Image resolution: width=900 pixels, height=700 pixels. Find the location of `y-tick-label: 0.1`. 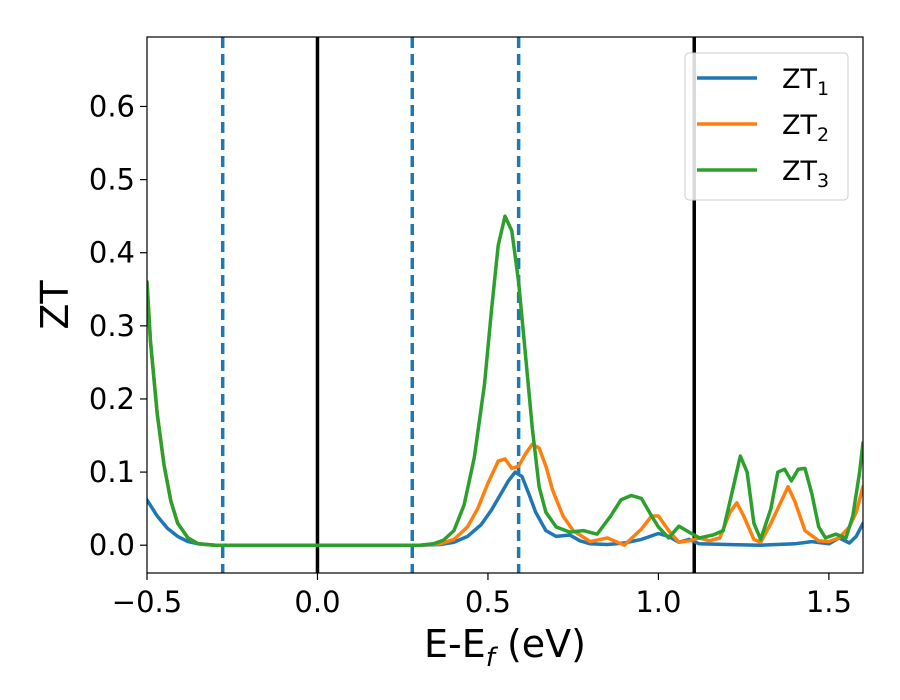

y-tick-label: 0.1 is located at coordinates (112, 472).